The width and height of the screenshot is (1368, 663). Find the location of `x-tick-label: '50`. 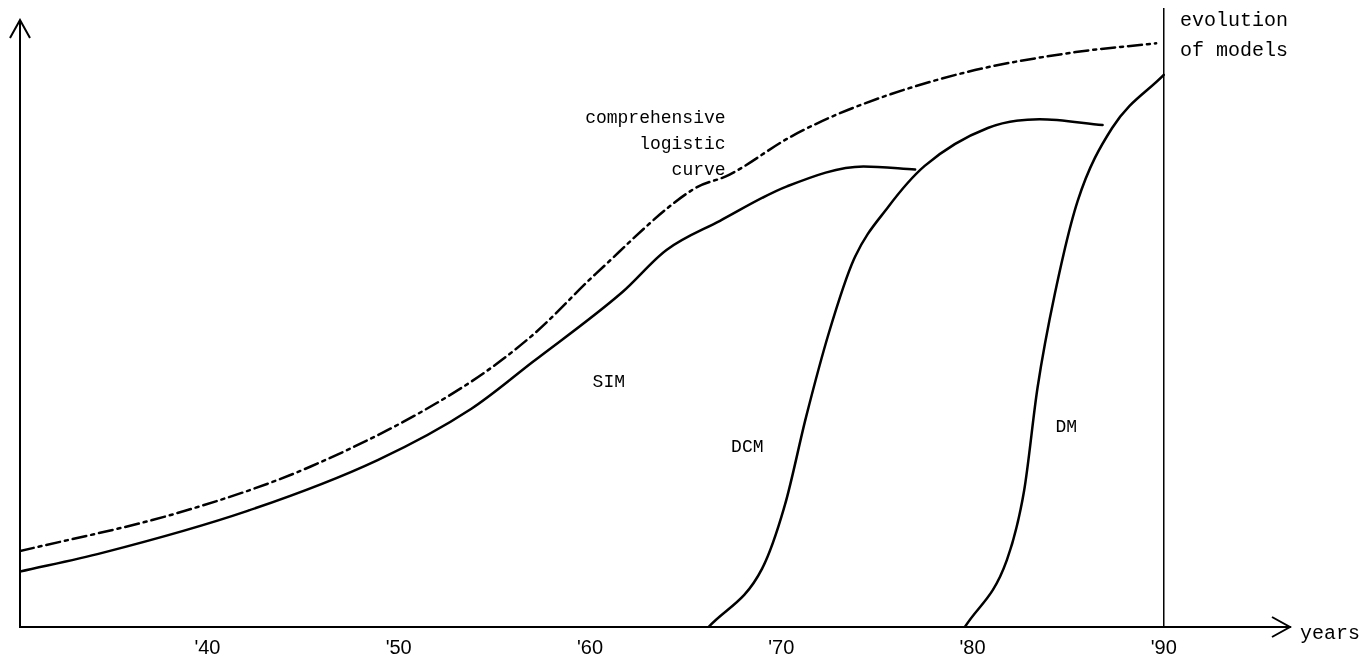

x-tick-label: '50 is located at coordinates (398, 646).